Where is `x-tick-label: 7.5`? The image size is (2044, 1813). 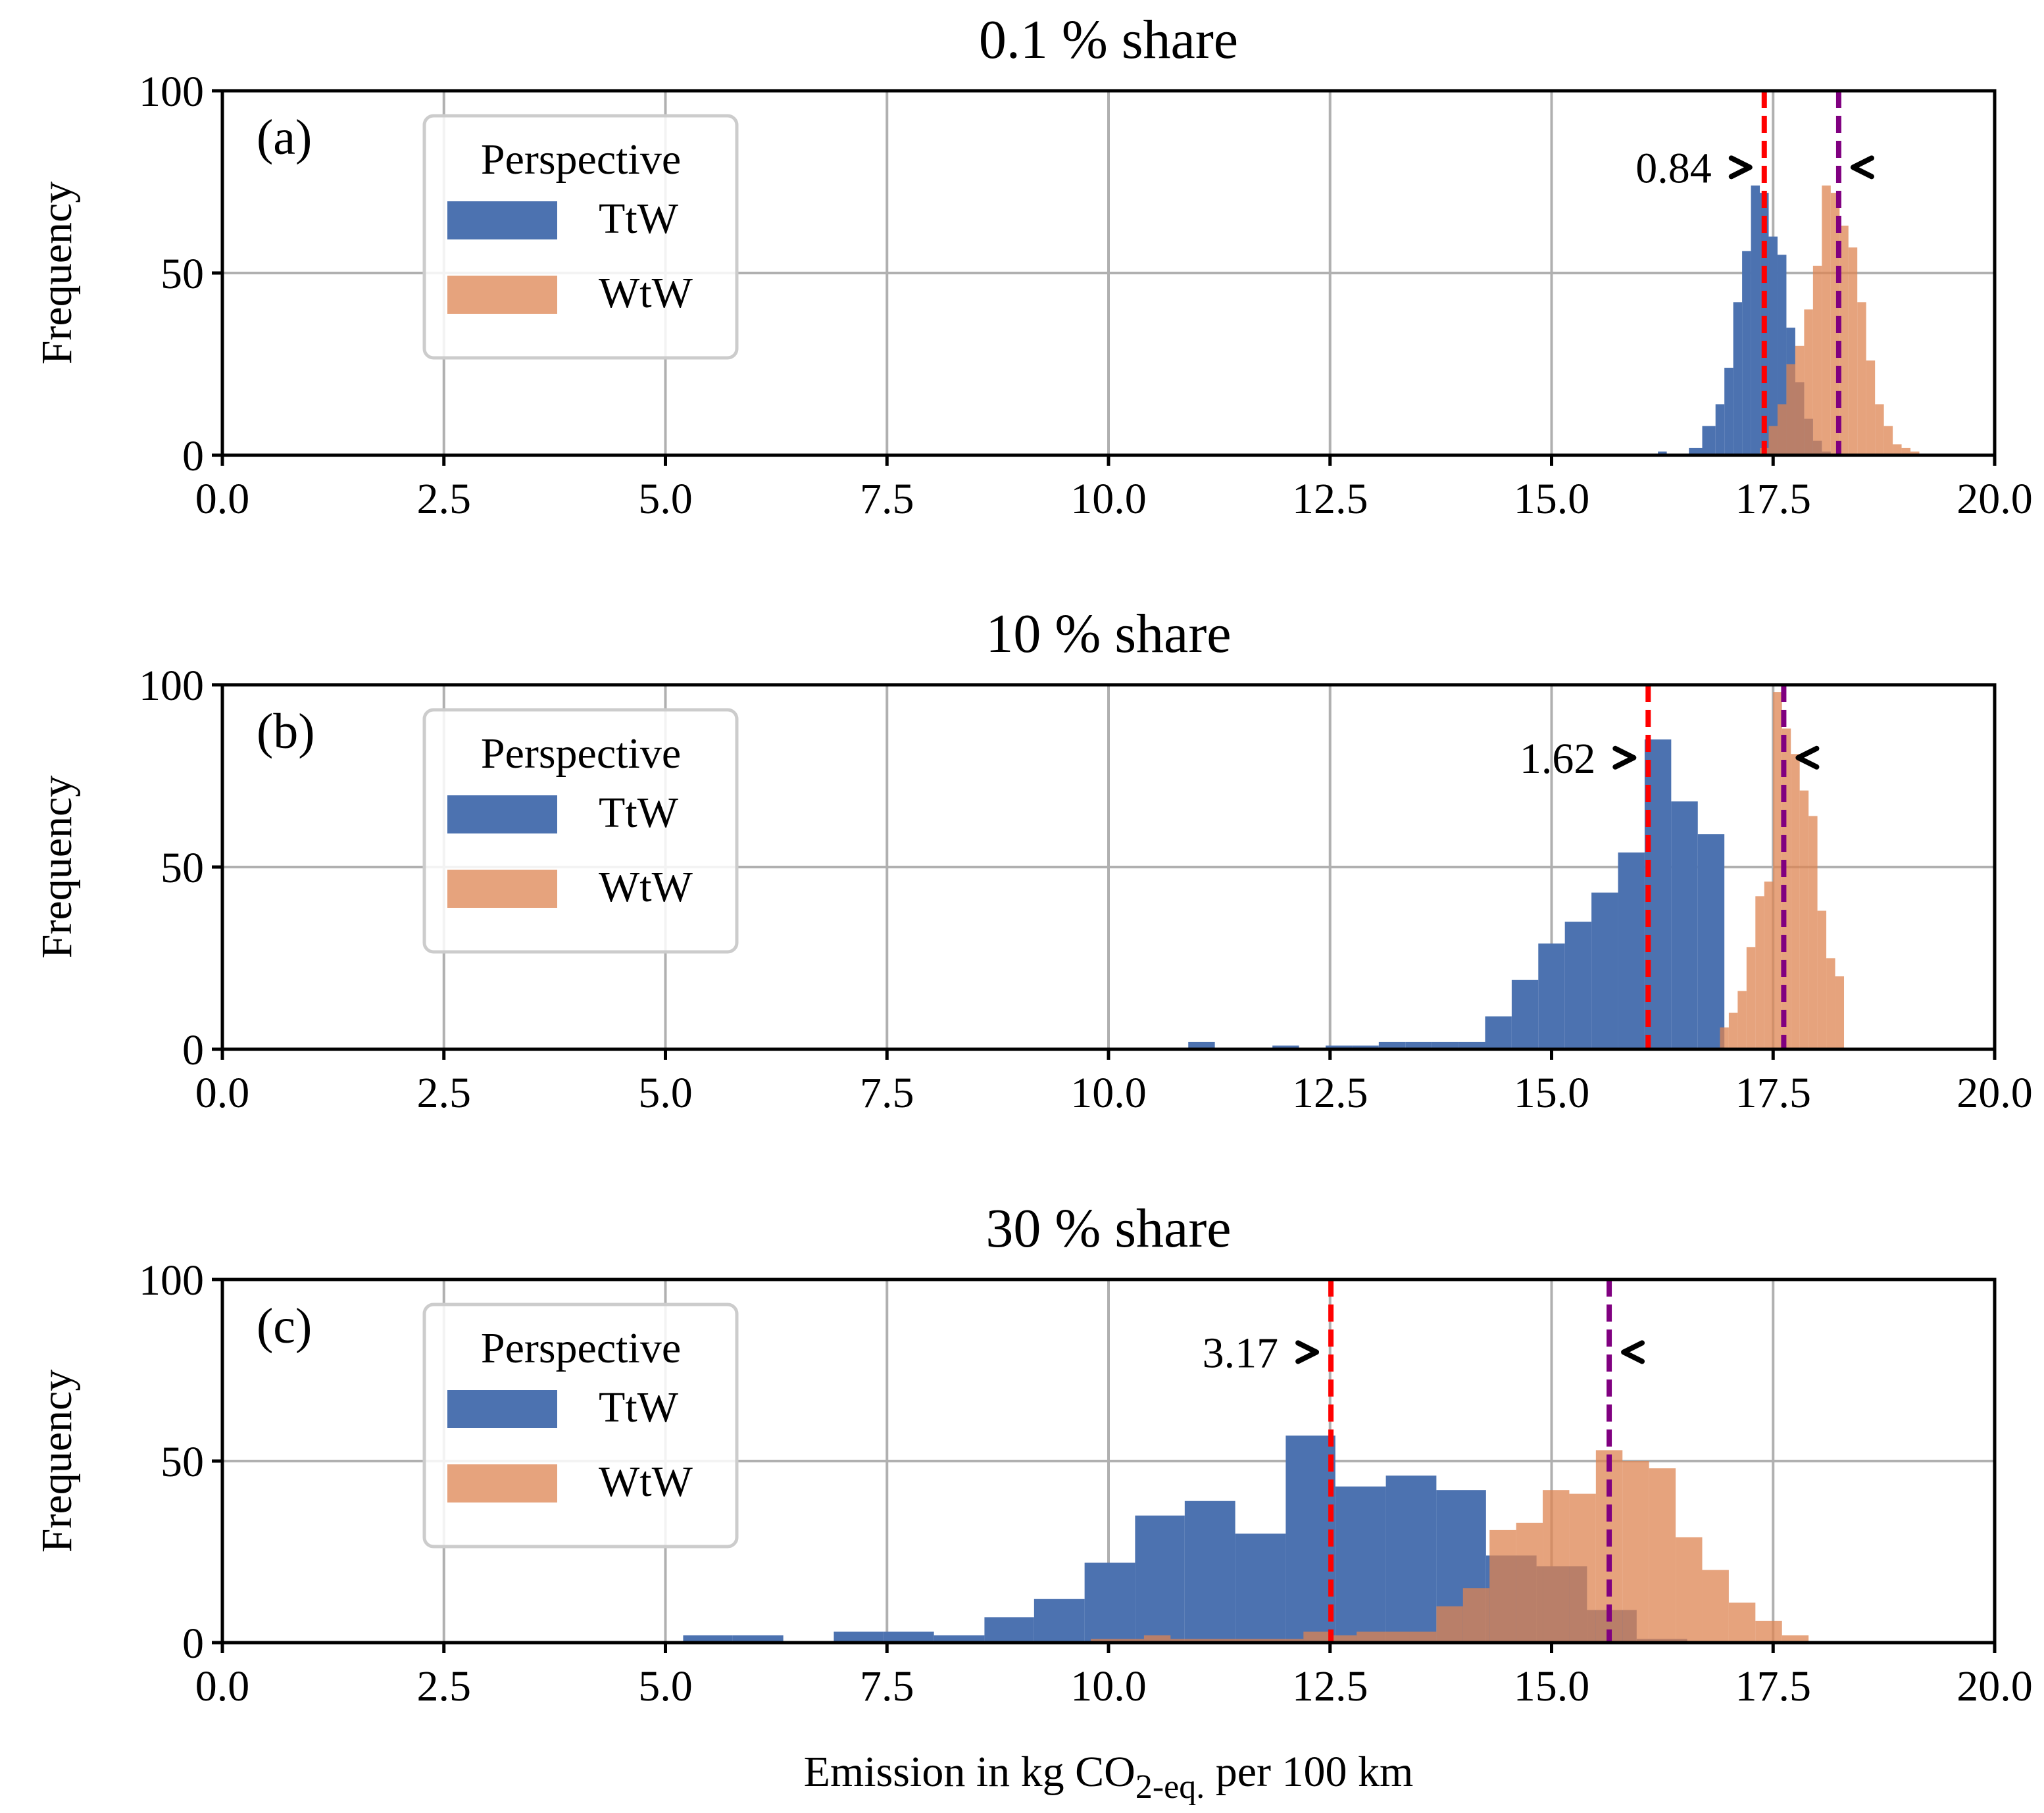 x-tick-label: 7.5 is located at coordinates (887, 1686).